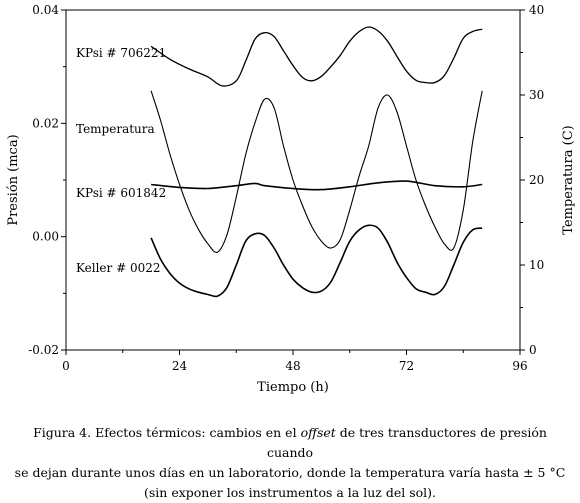 Image resolution: width=580 pixels, height=503 pixels. I want to click on x-tick-label: 72, so click(406, 366).